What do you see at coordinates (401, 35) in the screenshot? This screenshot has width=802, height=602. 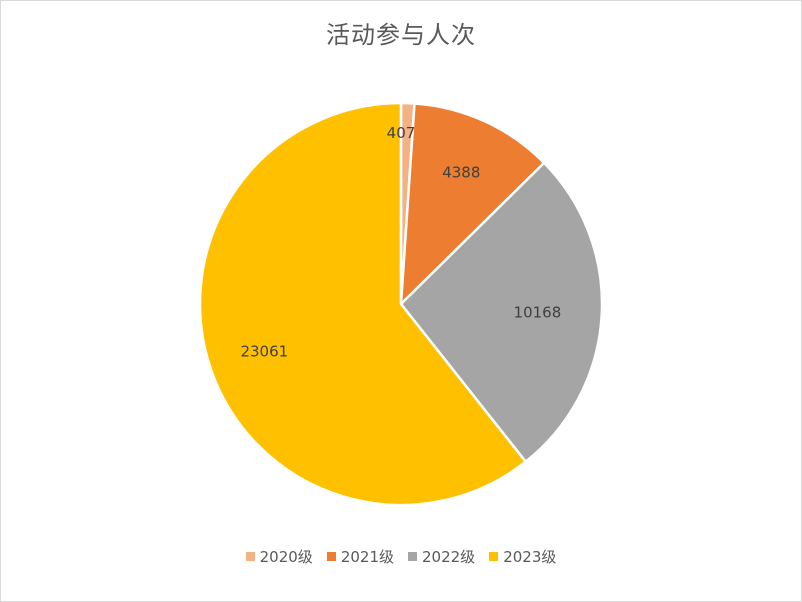 I see `chart-title: 活动参与人次` at bounding box center [401, 35].